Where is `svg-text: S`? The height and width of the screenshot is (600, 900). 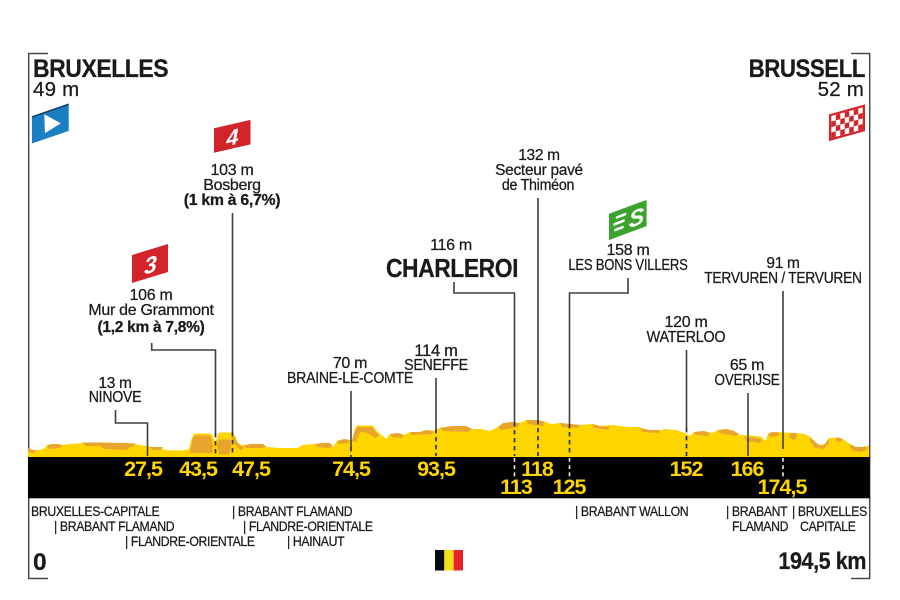
svg-text: S is located at coordinates (636, 218).